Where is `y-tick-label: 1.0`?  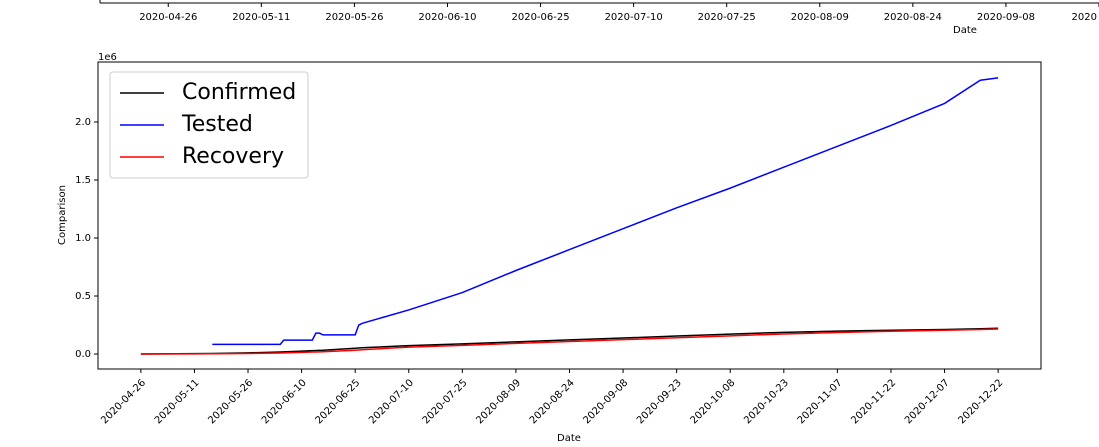 y-tick-label: 1.0 is located at coordinates (83, 238).